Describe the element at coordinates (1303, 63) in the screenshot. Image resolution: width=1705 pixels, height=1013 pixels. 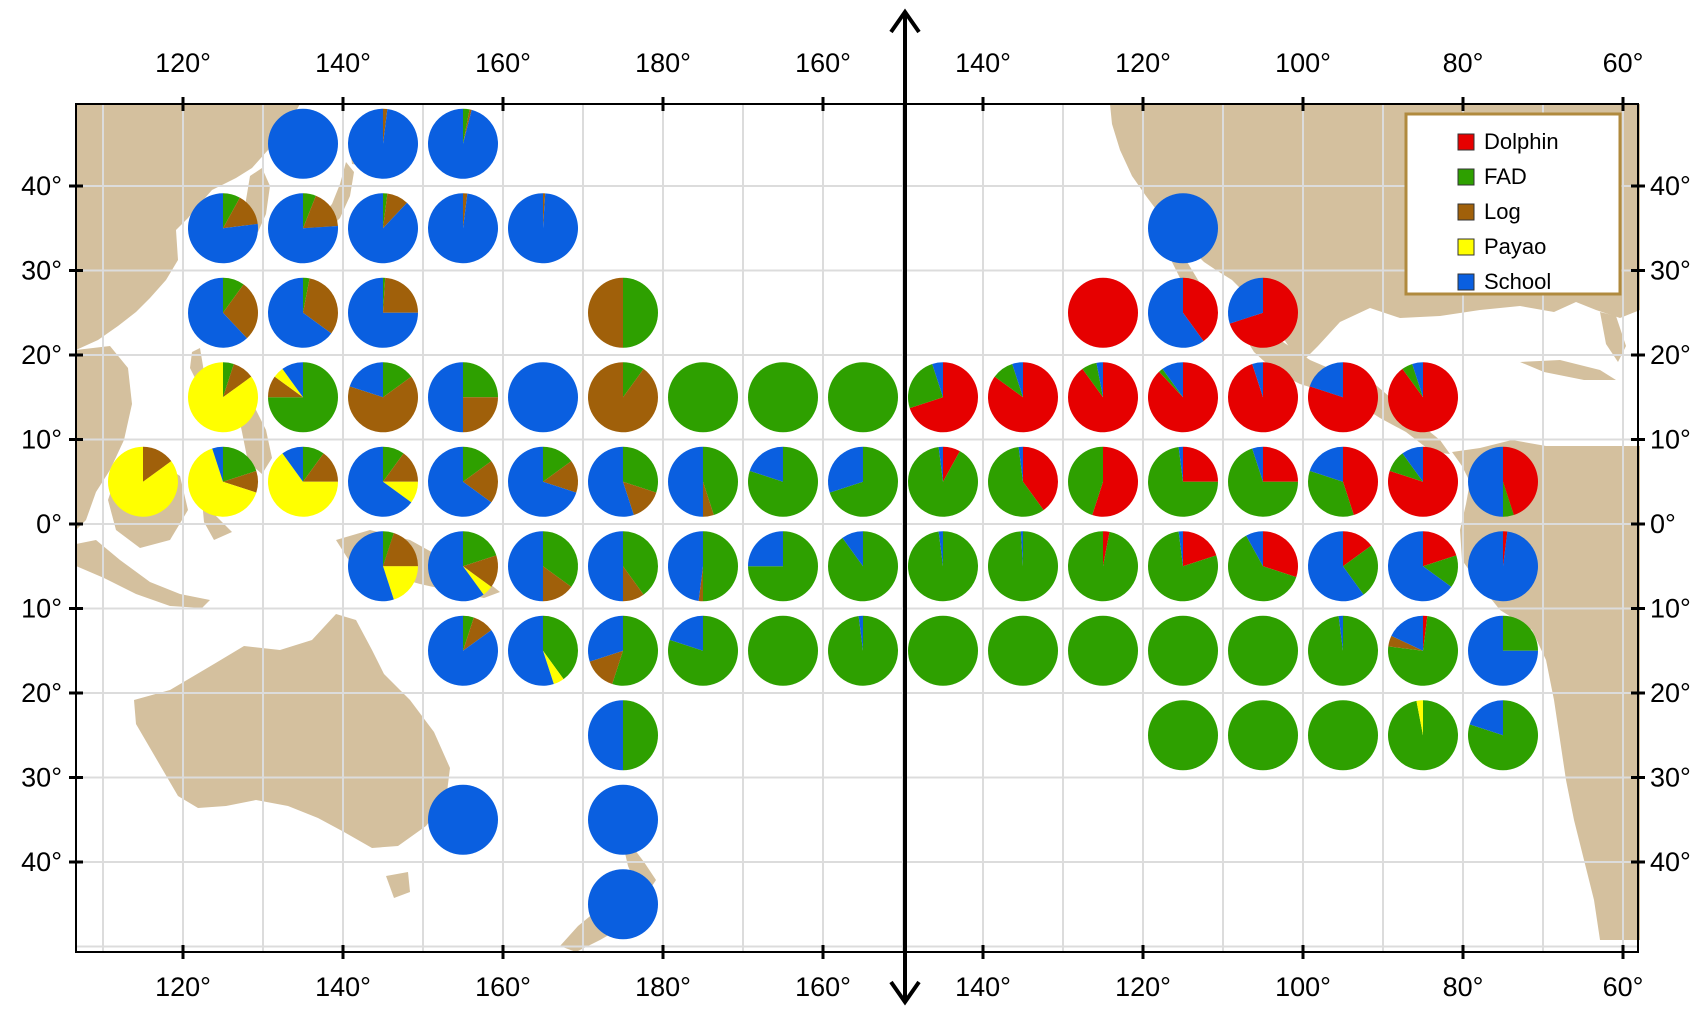
I see `tick-label-top: 100°` at that location.